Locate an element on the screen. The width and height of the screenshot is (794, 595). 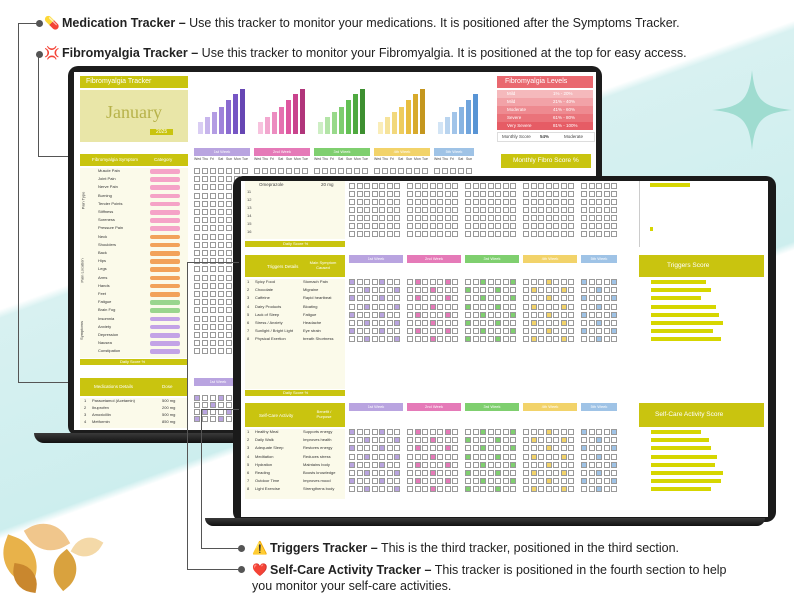
trigger-score-bar is located at coordinates (686, 339).